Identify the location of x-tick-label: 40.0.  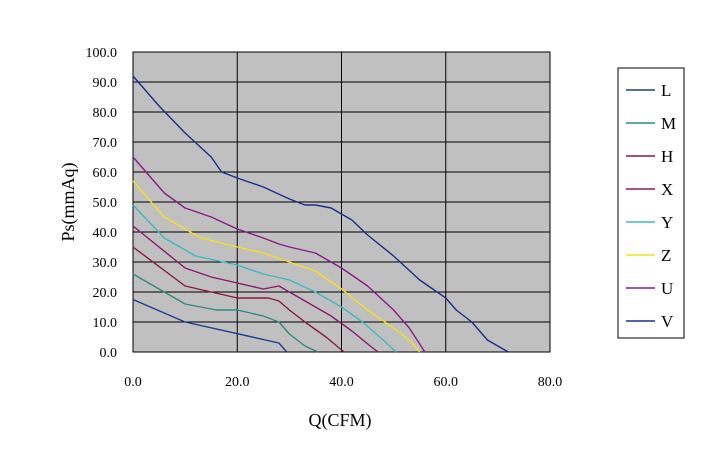
(341, 382).